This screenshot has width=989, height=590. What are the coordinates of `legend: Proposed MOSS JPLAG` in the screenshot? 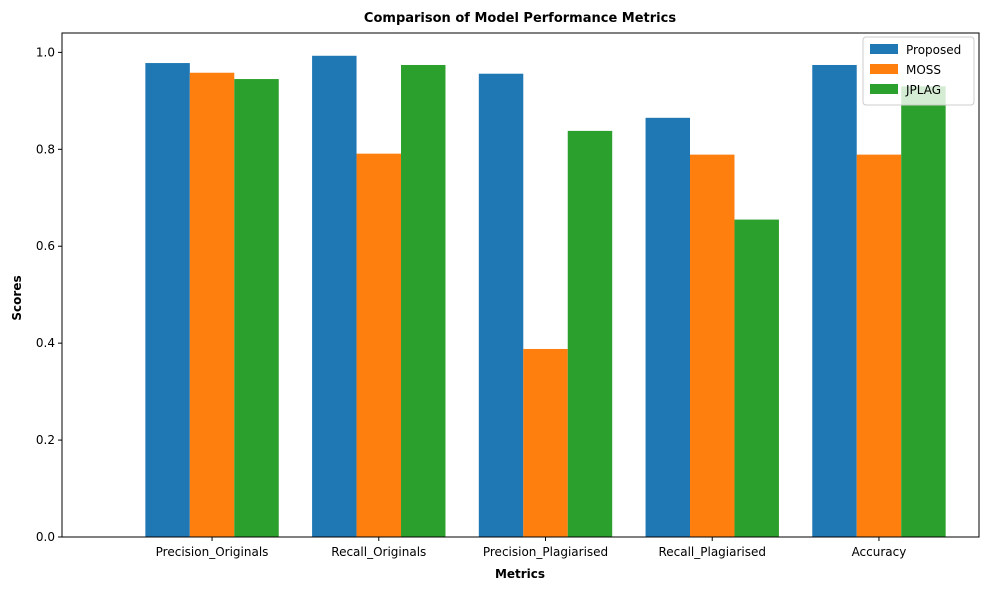 It's located at (918, 71).